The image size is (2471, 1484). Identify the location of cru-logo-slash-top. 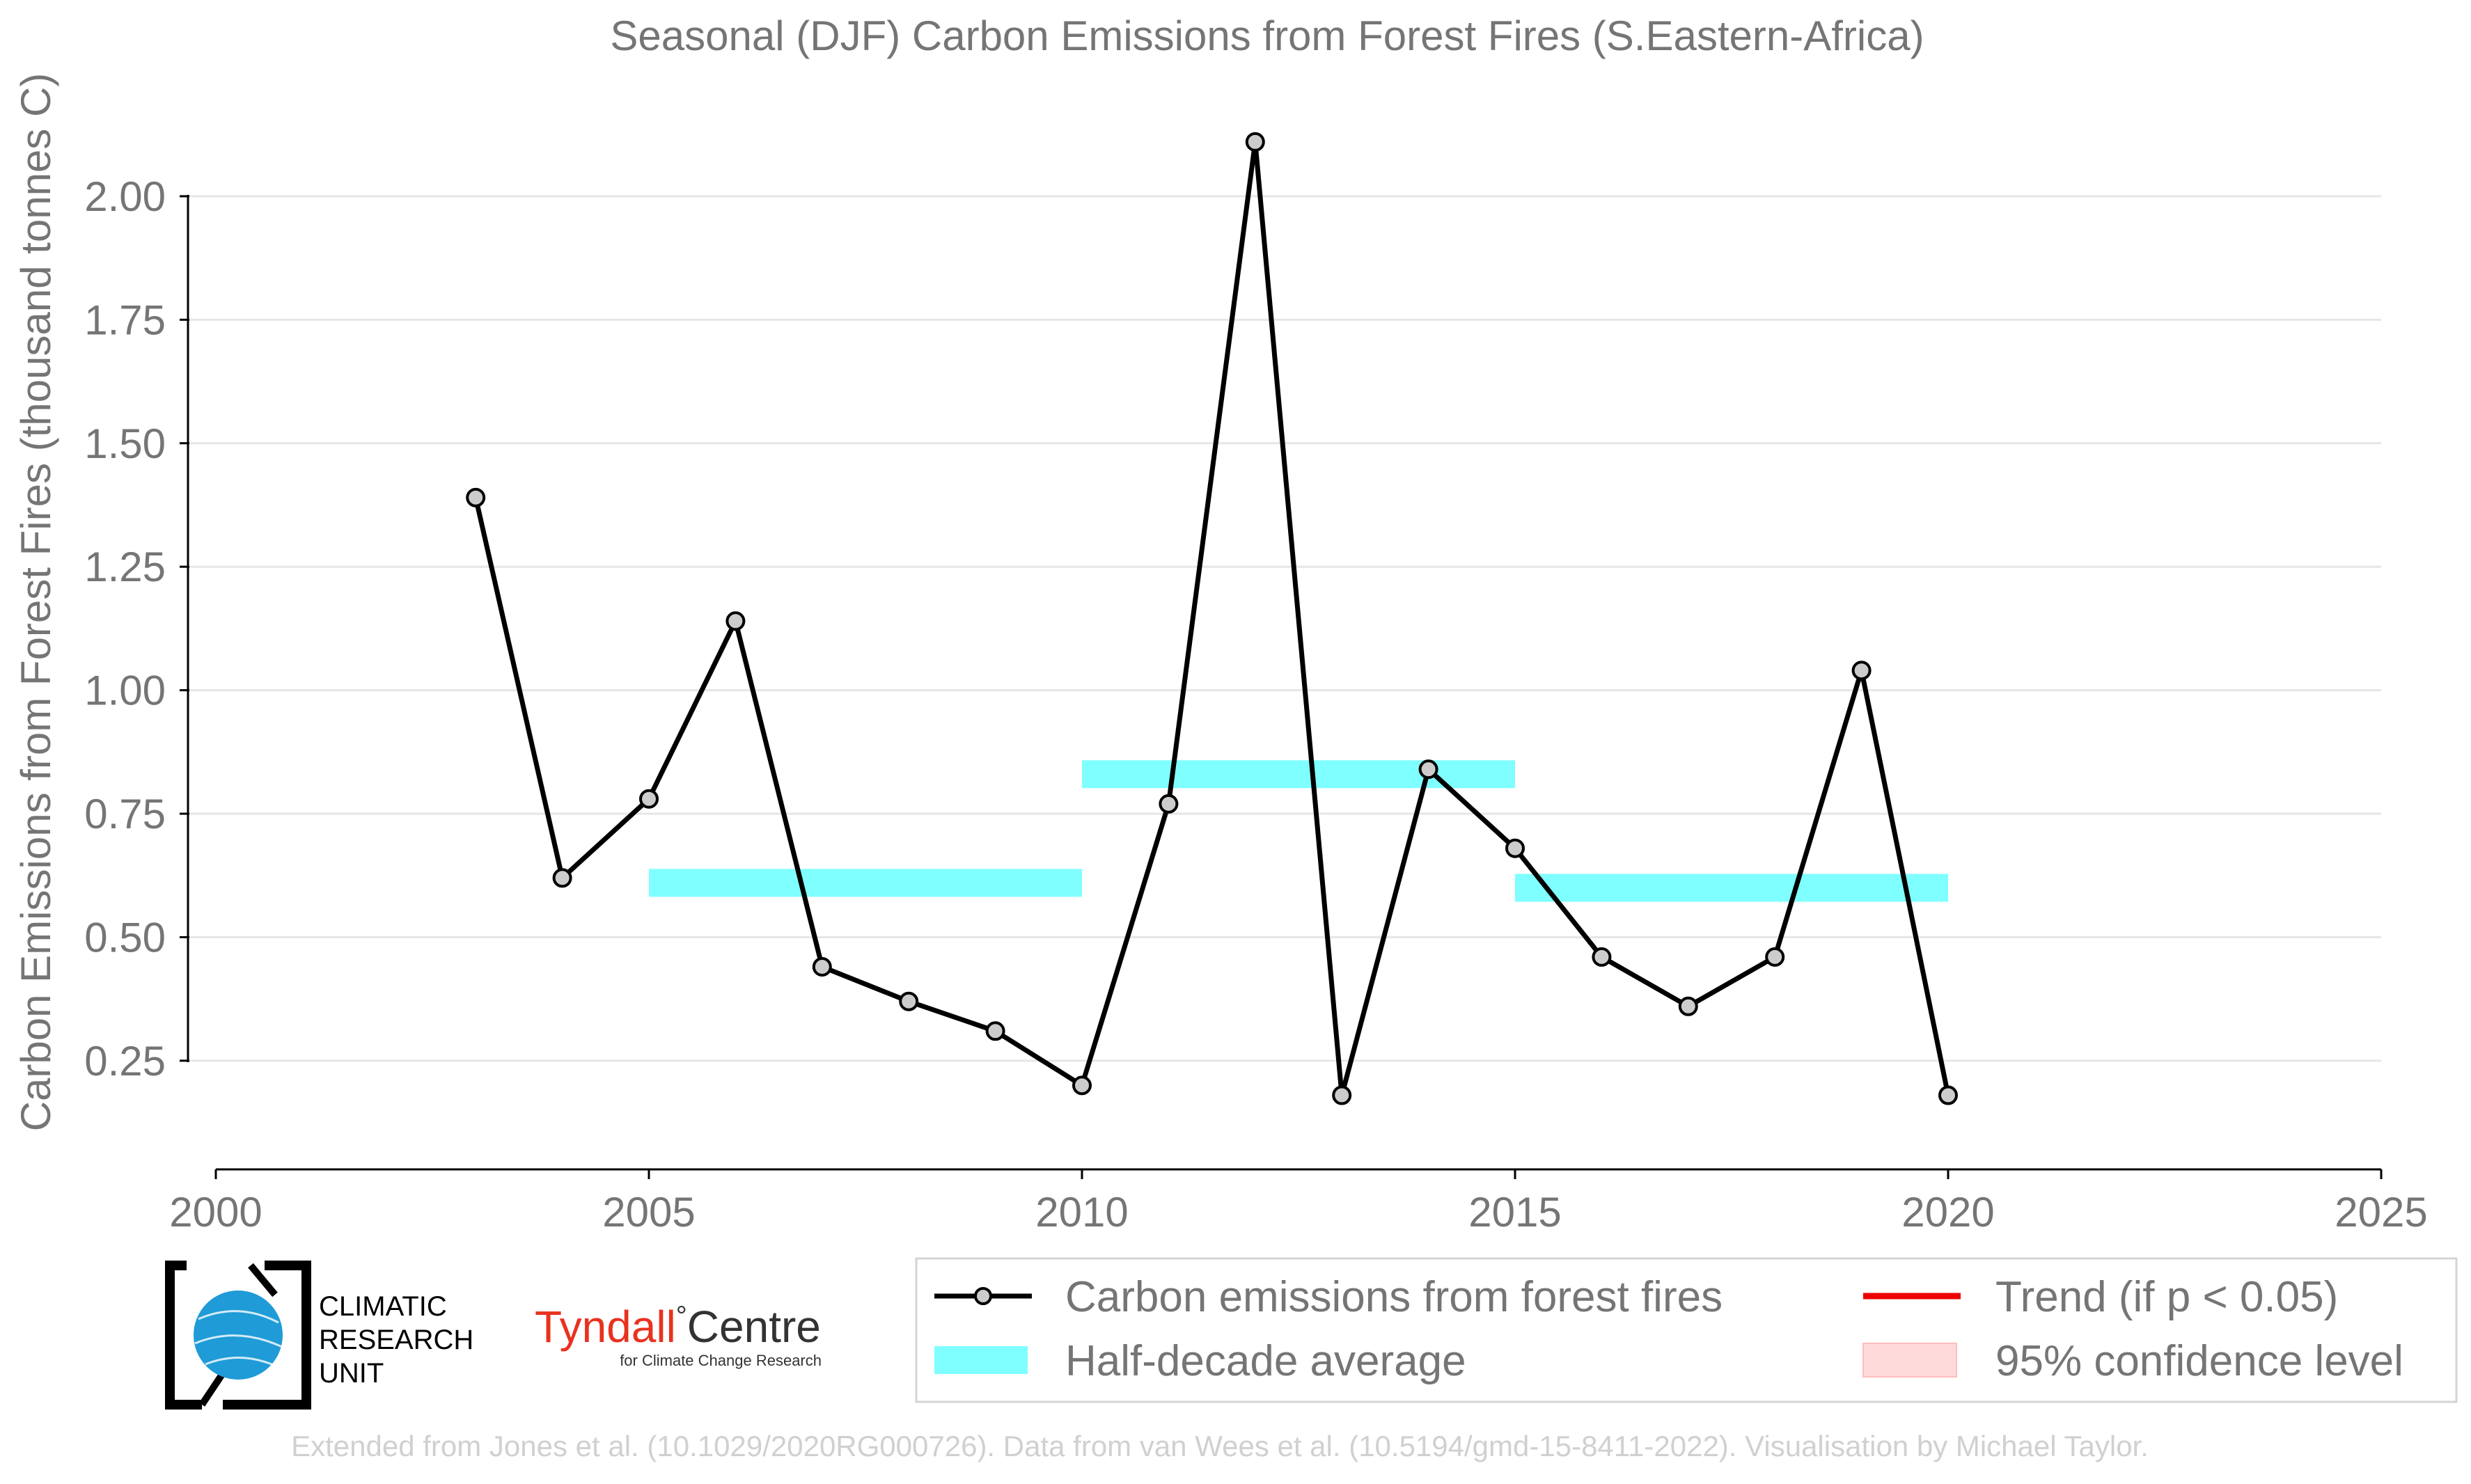
(263, 1280).